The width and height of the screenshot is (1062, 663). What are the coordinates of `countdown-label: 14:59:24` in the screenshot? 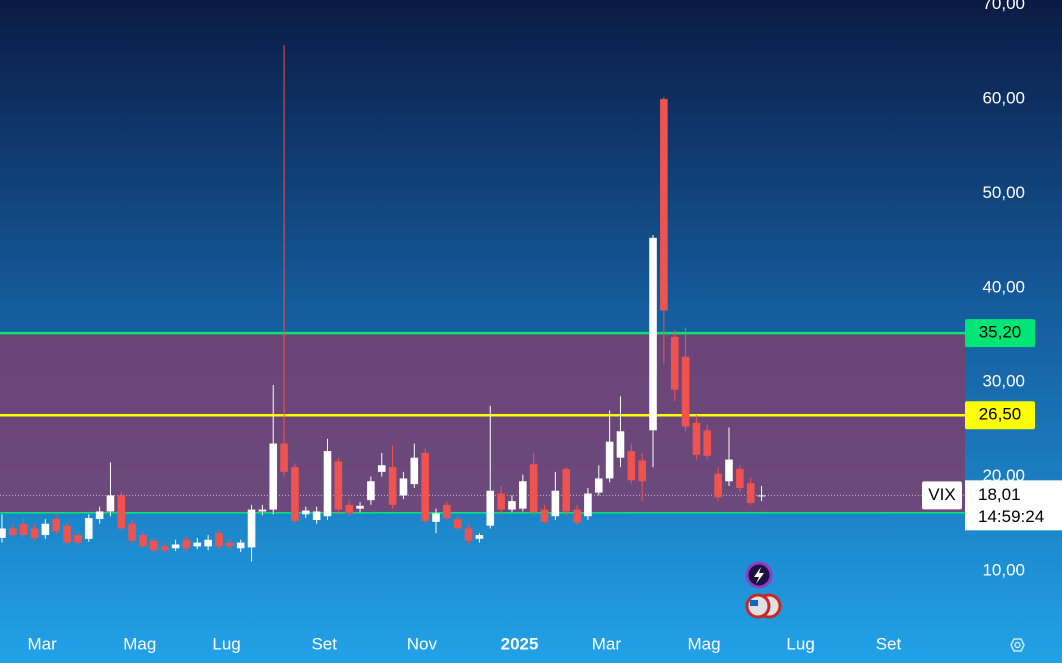 It's located at (1011, 516).